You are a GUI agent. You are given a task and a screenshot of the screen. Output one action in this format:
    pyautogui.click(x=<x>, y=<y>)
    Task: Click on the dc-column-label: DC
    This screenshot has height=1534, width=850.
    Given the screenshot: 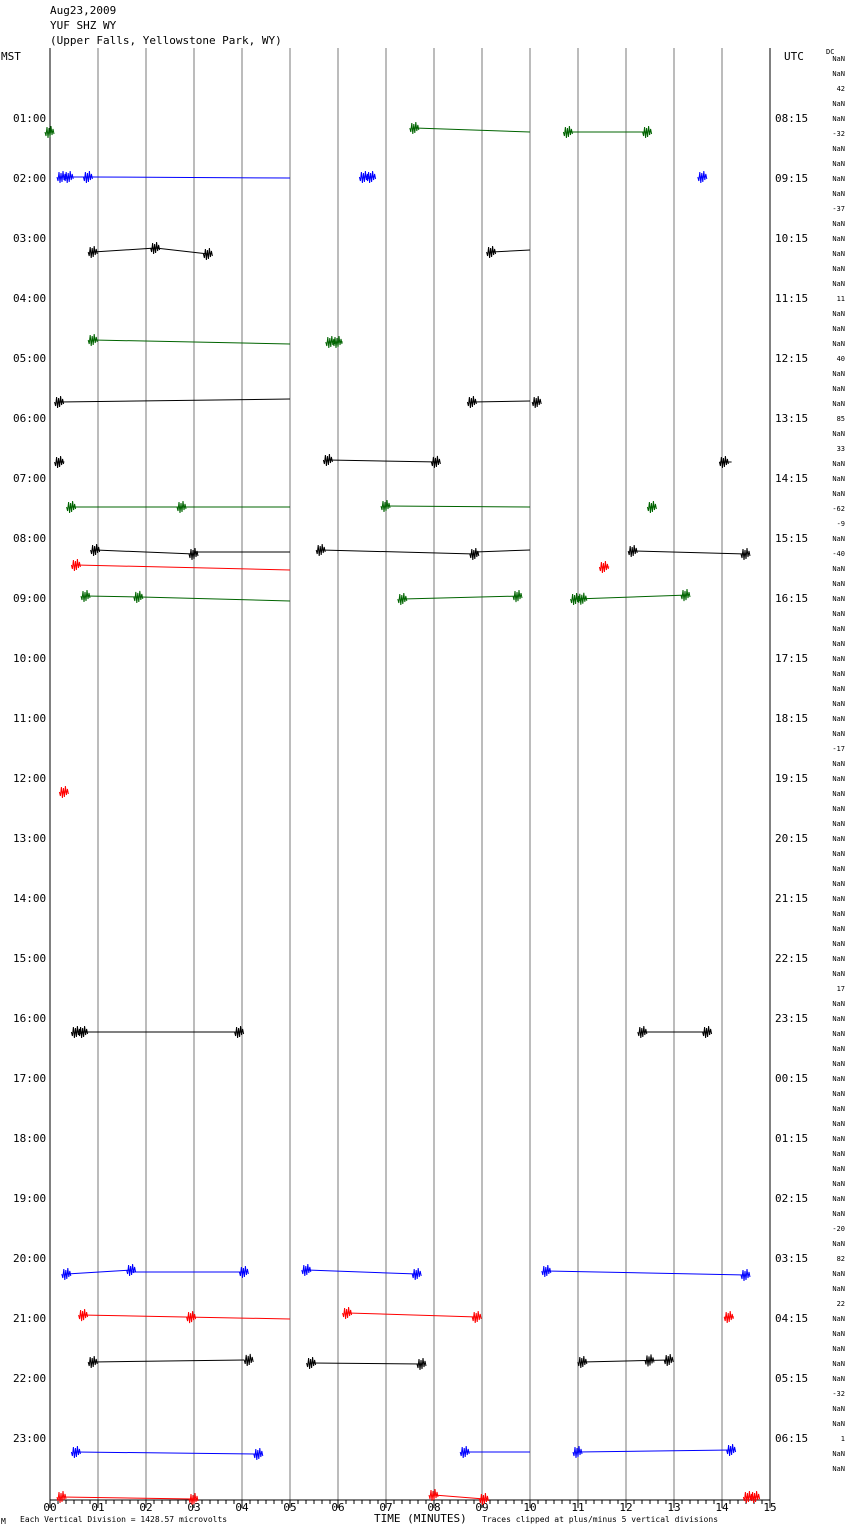 What is the action you would take?
    pyautogui.click(x=830, y=52)
    